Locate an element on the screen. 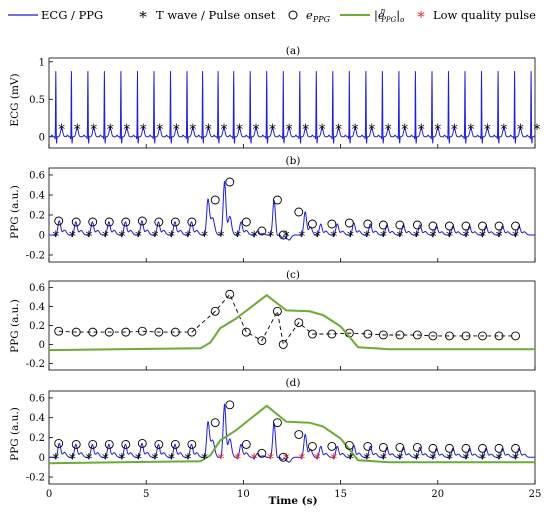 This screenshot has width=550, height=514. x-tick-label: 15 is located at coordinates (340, 494).